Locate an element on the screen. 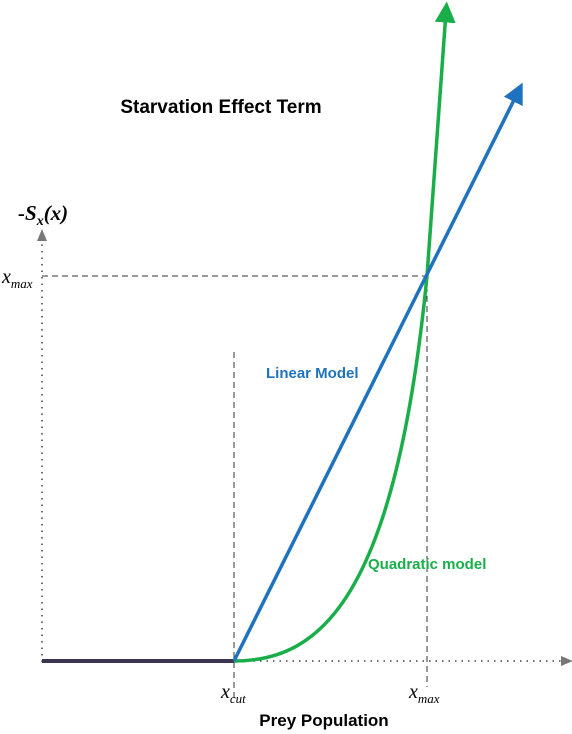 Image resolution: width=572 pixels, height=734 pixels. y-axis-label-prefix: -S is located at coordinates (27, 213).